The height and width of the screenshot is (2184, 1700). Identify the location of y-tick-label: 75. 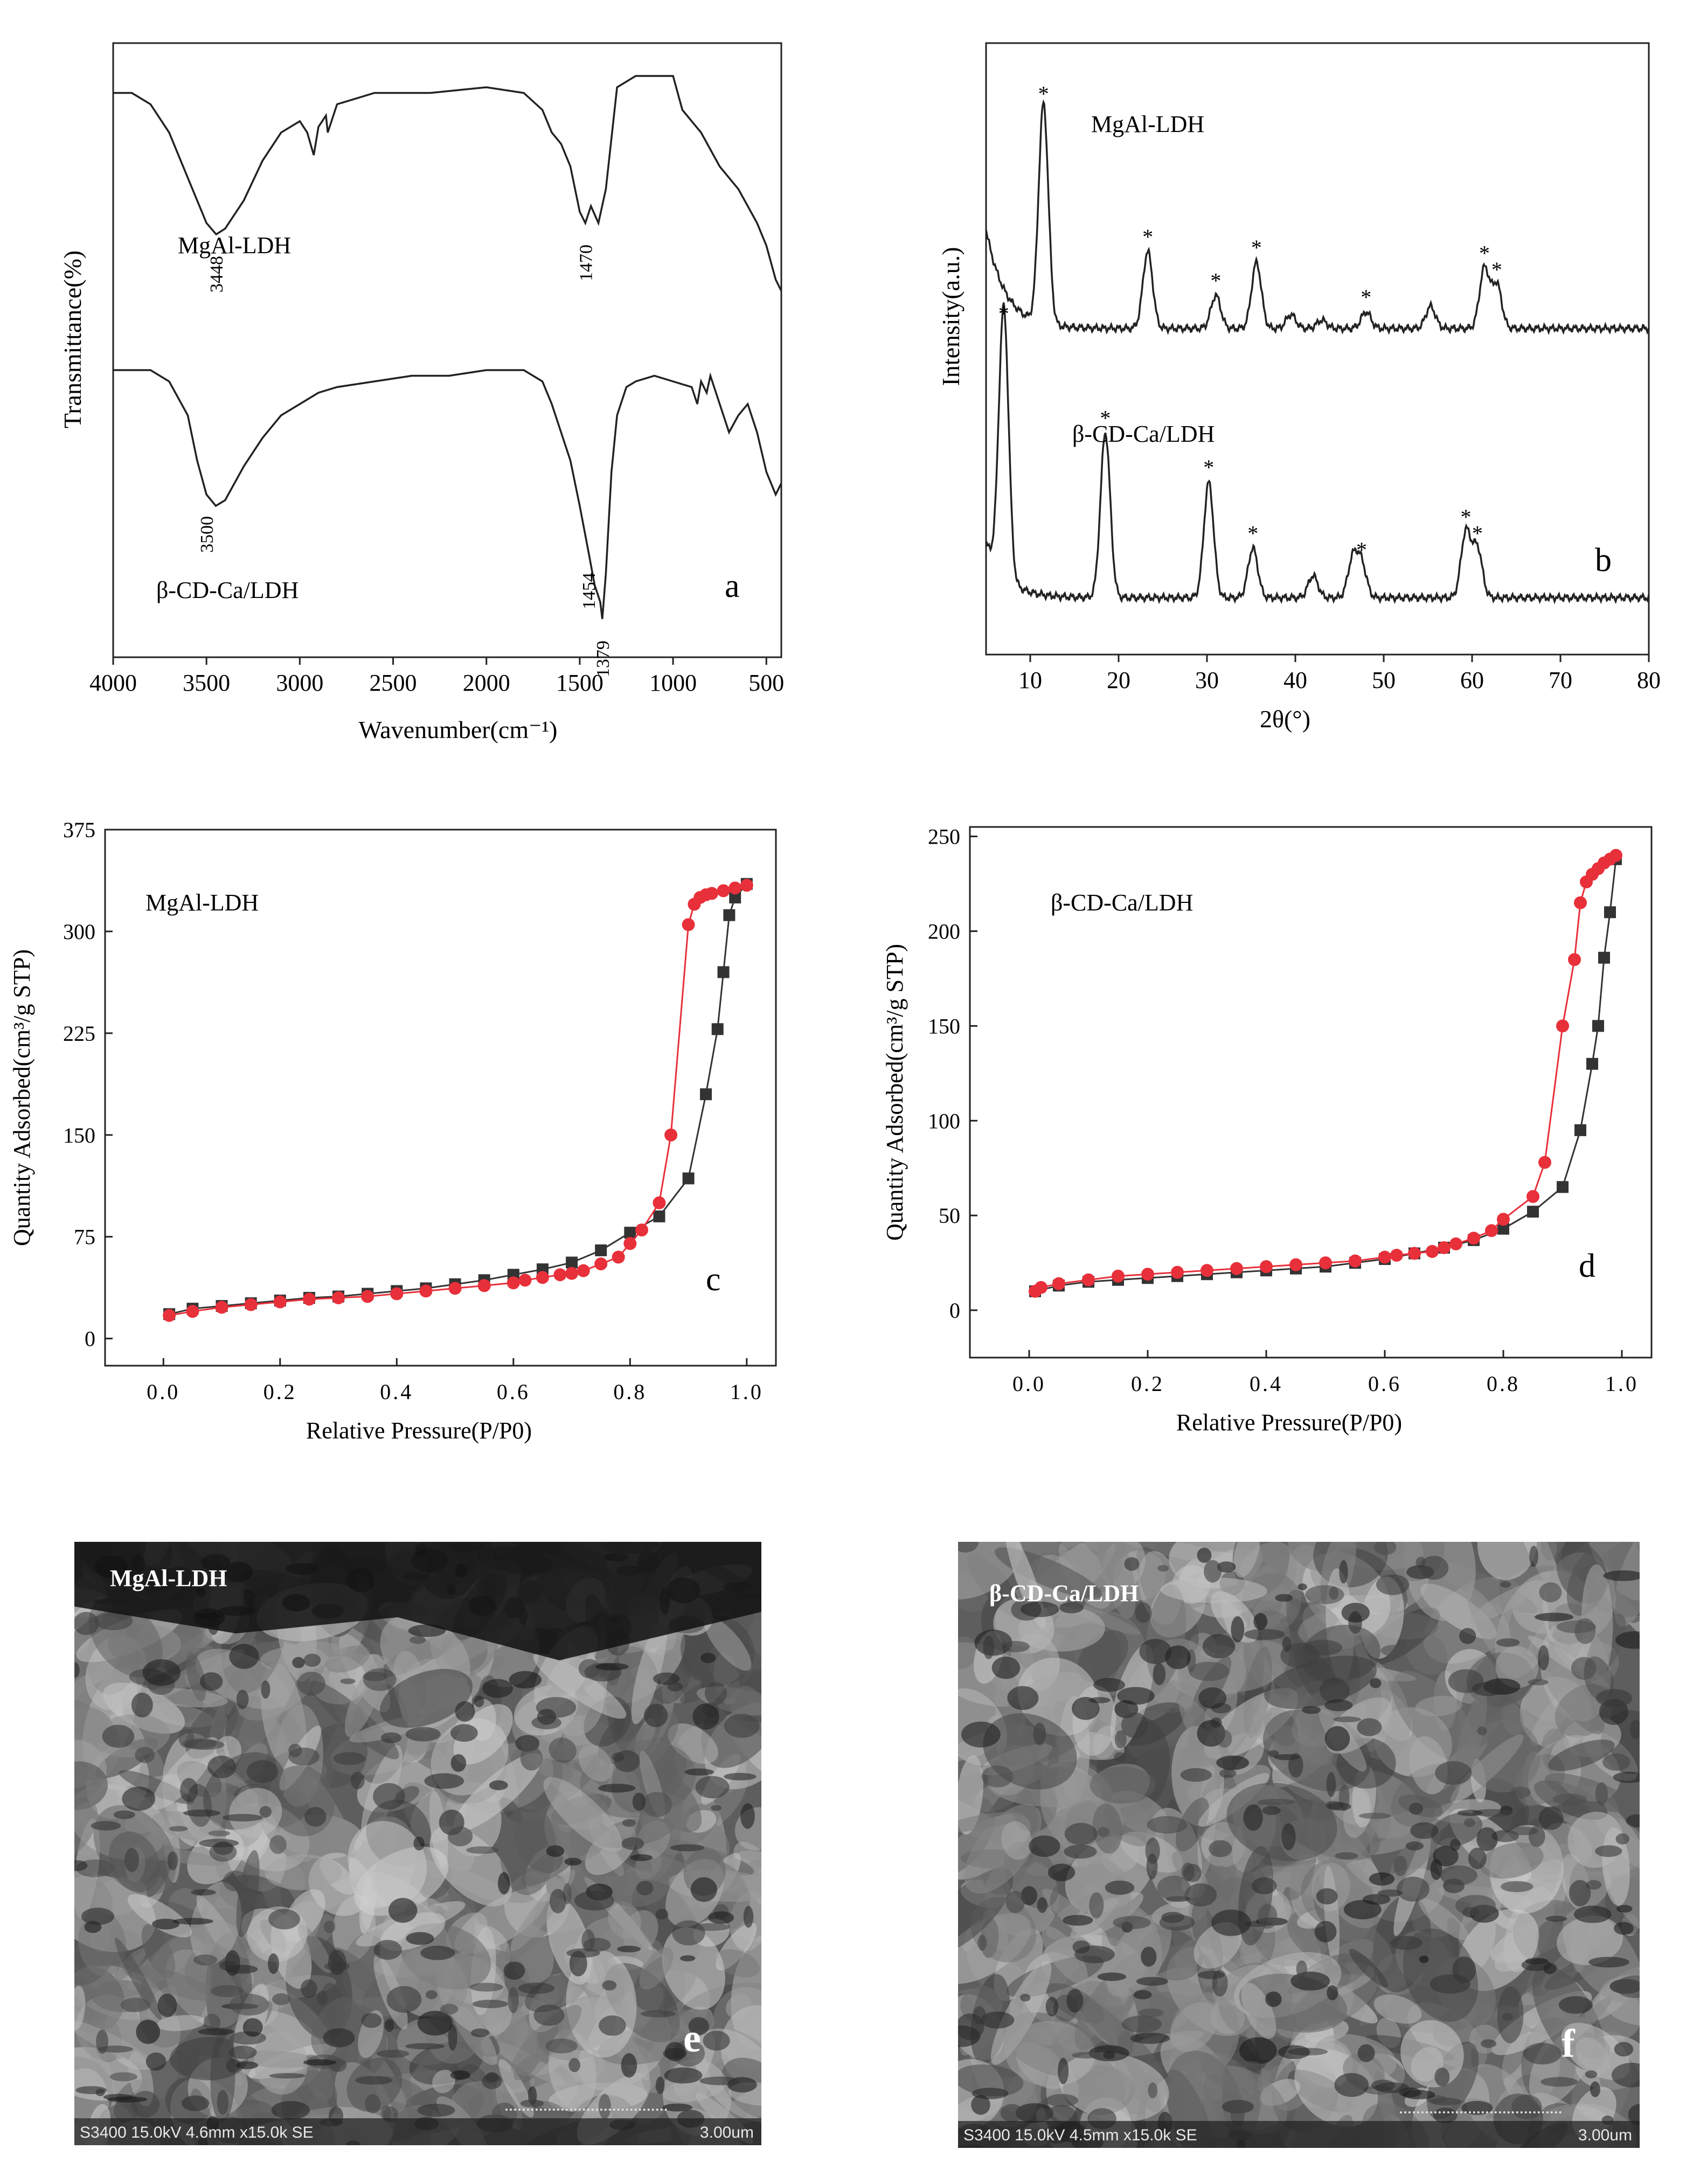
(85, 1237).